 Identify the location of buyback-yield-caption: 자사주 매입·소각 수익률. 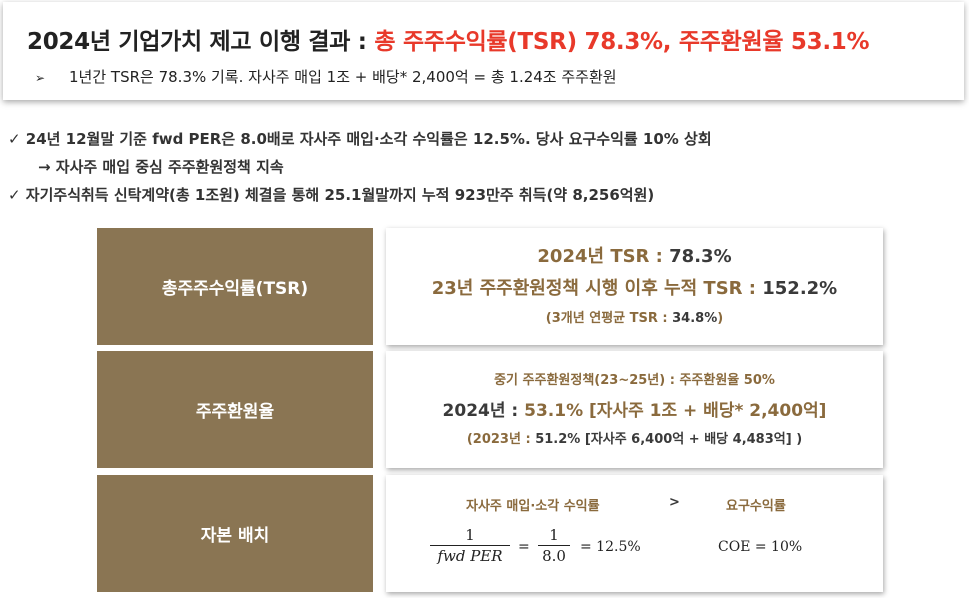
(533, 506).